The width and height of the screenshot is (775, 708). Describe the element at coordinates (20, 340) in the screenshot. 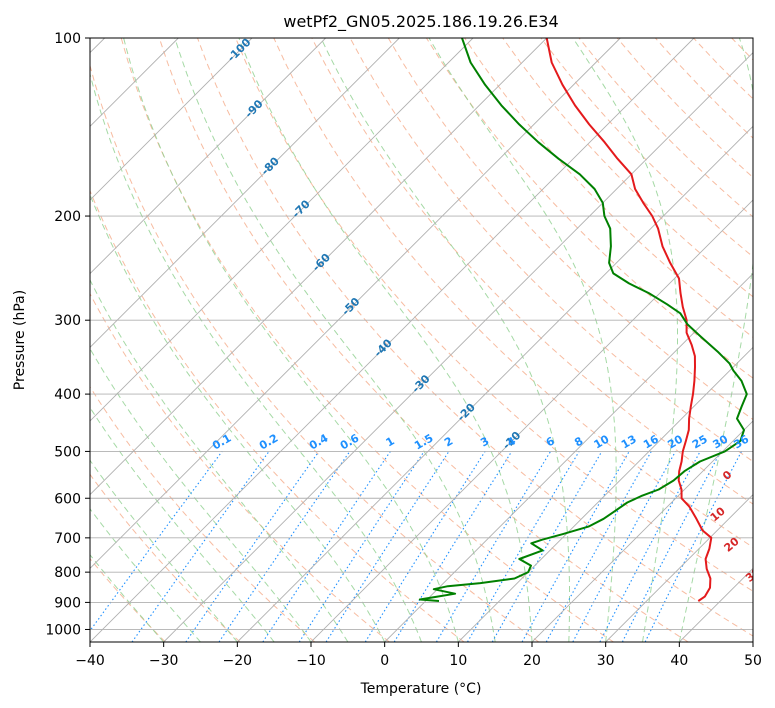

I see `y-axis-title: Pressure (hPa)` at that location.